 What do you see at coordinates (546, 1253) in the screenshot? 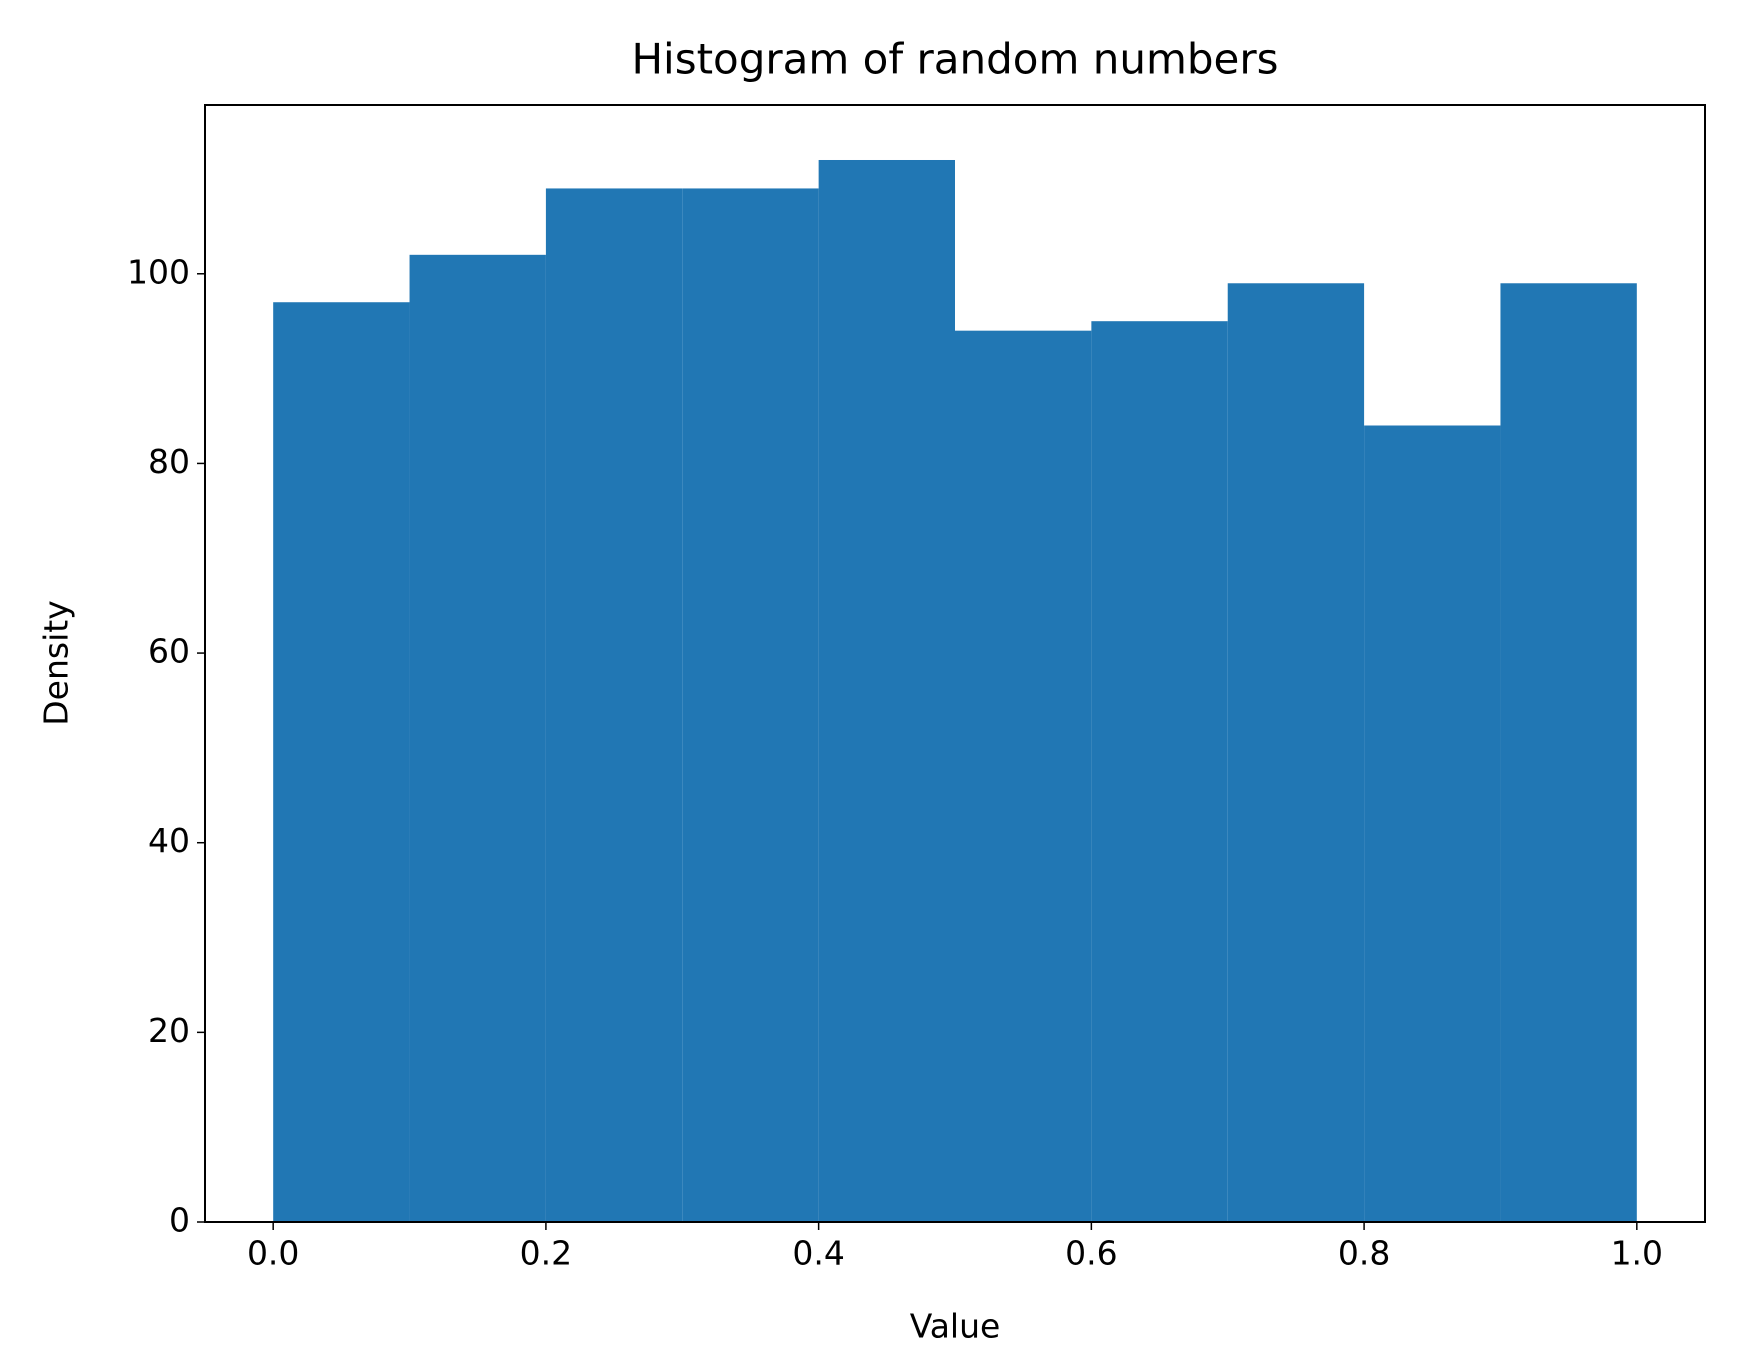
I see `x-tick-label: 0.2` at bounding box center [546, 1253].